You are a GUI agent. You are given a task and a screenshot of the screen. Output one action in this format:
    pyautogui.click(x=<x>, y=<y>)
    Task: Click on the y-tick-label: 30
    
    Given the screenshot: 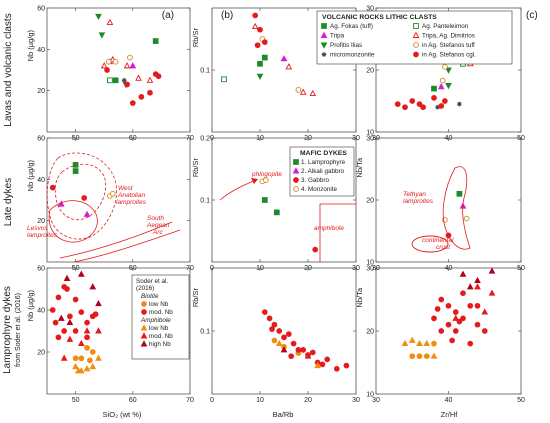 What is the action you would take?
    pyautogui.click(x=370, y=139)
    